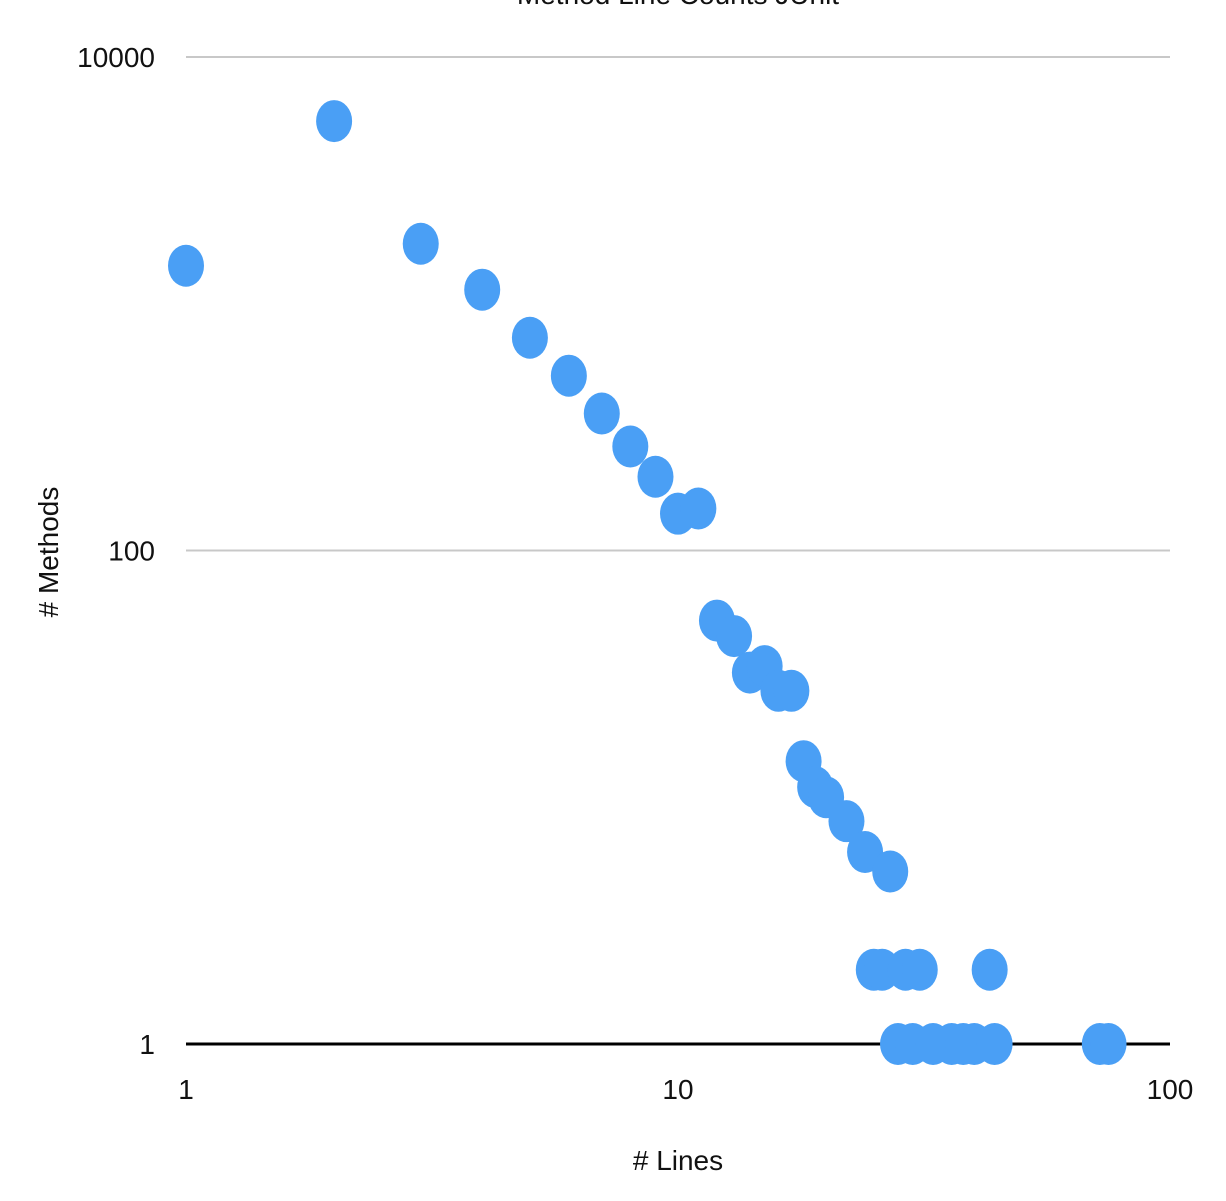 The image size is (1226, 1201). Describe the element at coordinates (131, 551) in the screenshot. I see `y-tick-label: 100` at that location.